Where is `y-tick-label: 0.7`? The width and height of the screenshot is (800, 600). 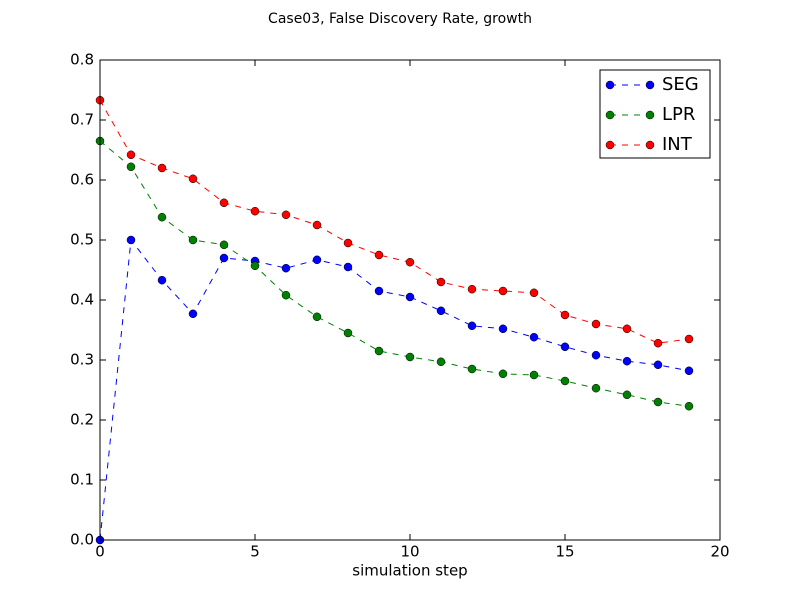
y-tick-label: 0.7 is located at coordinates (82, 120).